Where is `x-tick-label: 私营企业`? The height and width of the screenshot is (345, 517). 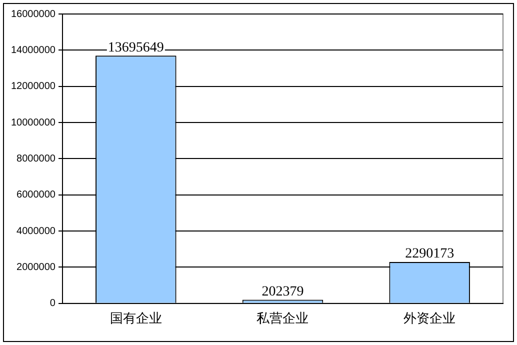 x-tick-label: 私营企业 is located at coordinates (282, 319).